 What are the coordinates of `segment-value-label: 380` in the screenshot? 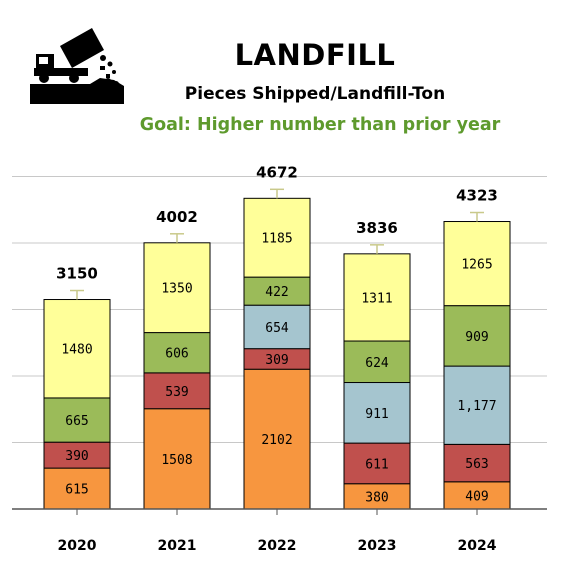 It's located at (376, 497).